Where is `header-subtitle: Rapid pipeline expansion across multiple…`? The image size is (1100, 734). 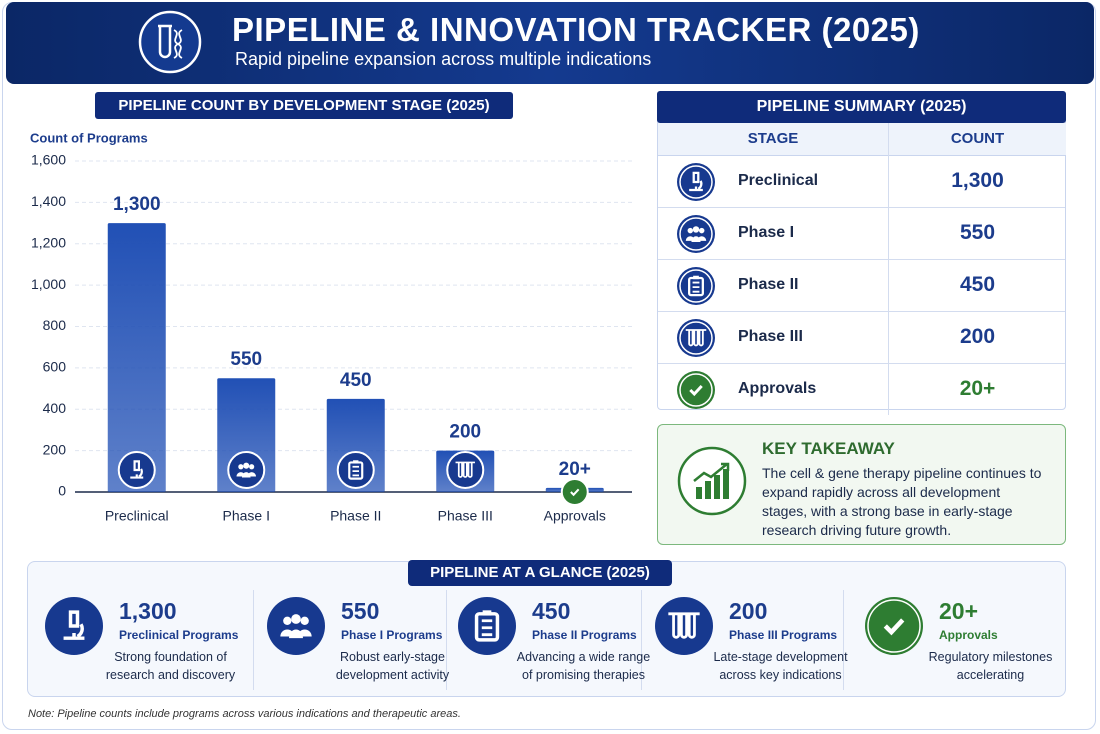
header-subtitle: Rapid pipeline expansion across multiple… is located at coordinates (443, 59).